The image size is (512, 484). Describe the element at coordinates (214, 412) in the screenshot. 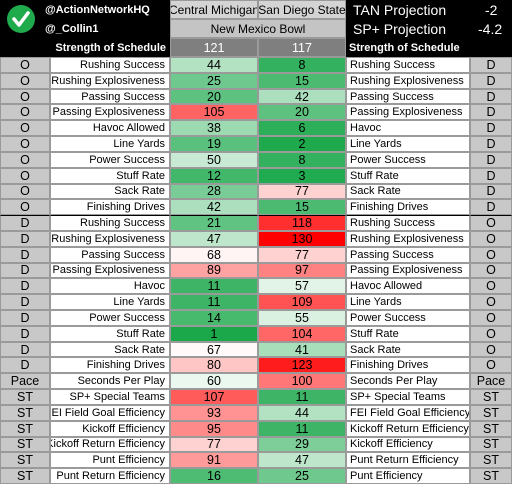

I see `rank-value: 93` at that location.